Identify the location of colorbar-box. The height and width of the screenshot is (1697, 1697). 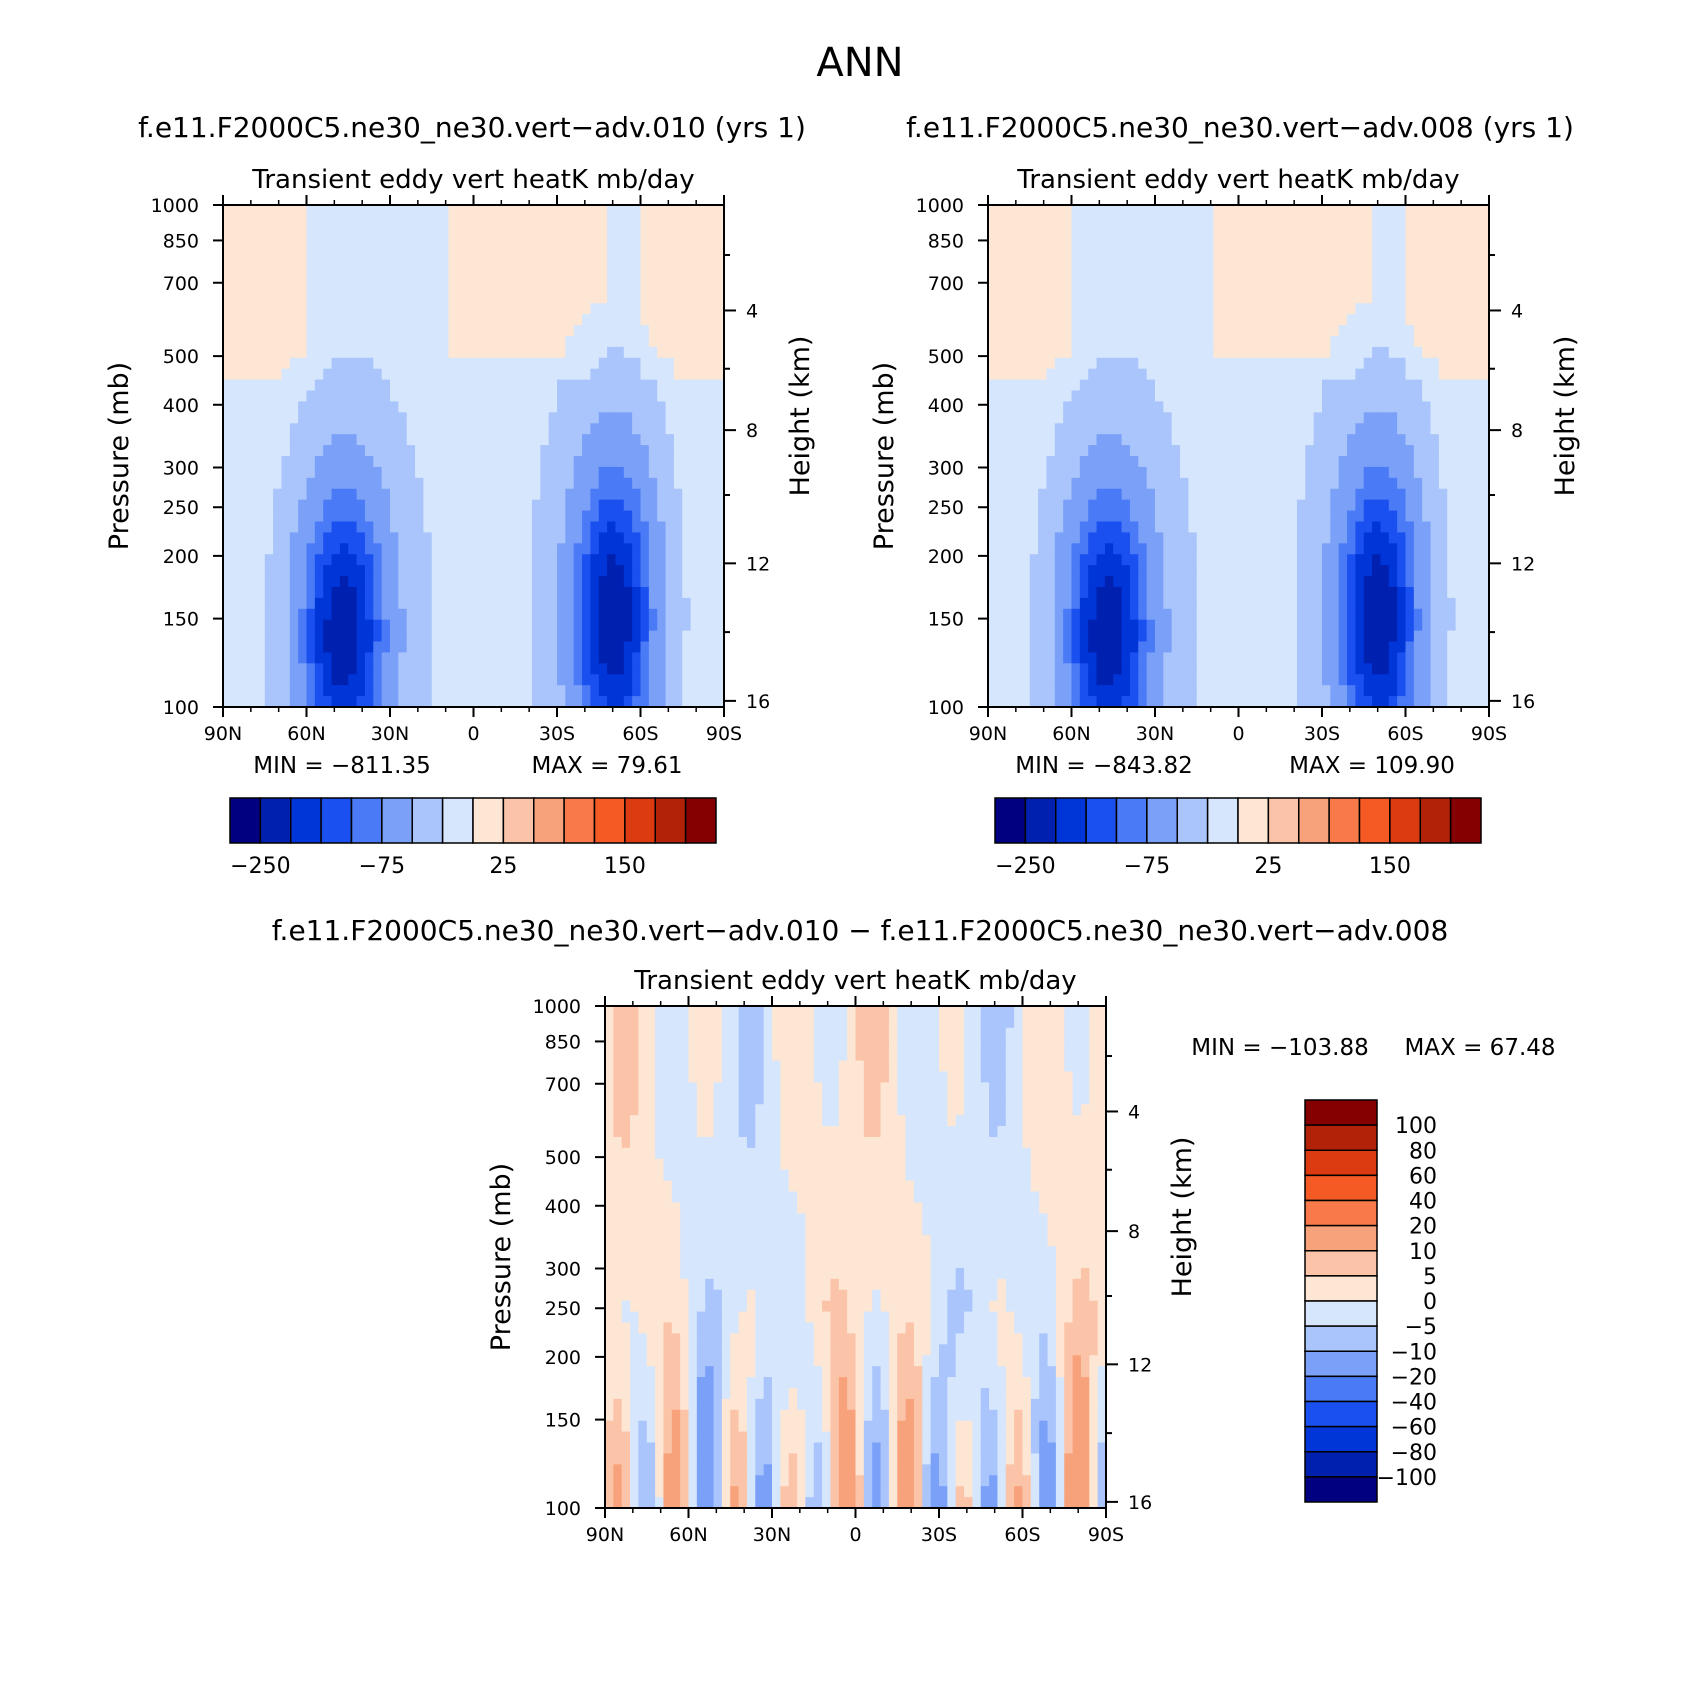
(700, 820).